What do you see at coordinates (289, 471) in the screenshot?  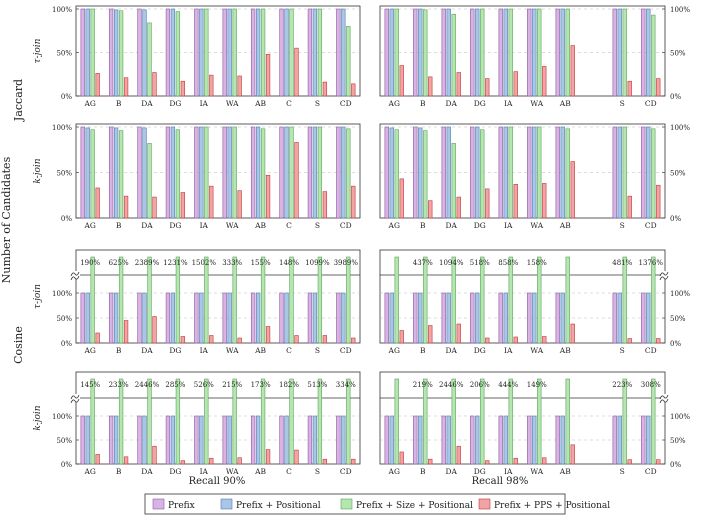 I see `x-tick-label: C` at bounding box center [289, 471].